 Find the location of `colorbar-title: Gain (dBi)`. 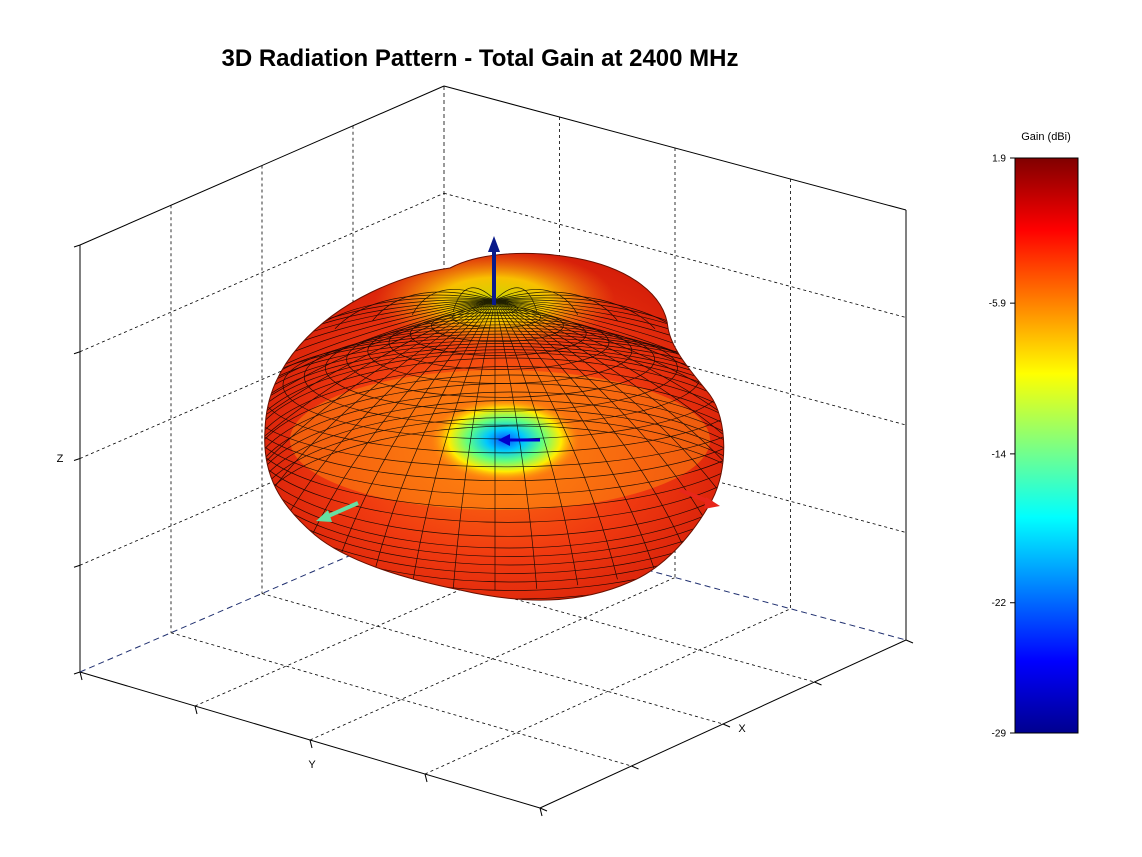

colorbar-title: Gain (dBi) is located at coordinates (1046, 137).